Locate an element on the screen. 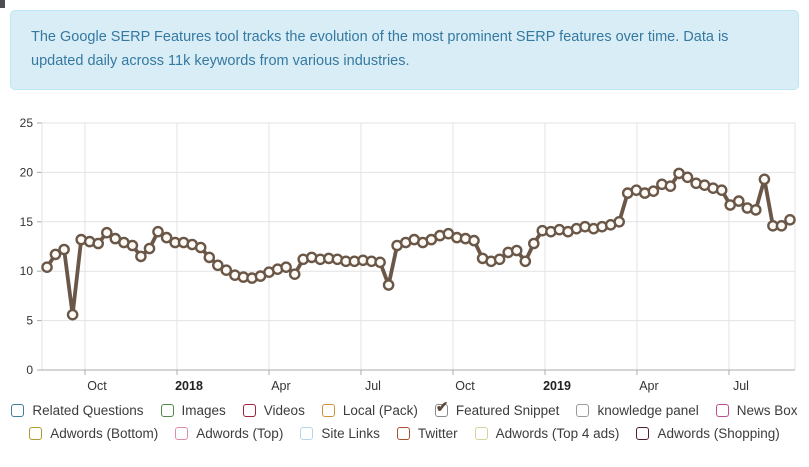  legend-label: News Box is located at coordinates (767, 410).